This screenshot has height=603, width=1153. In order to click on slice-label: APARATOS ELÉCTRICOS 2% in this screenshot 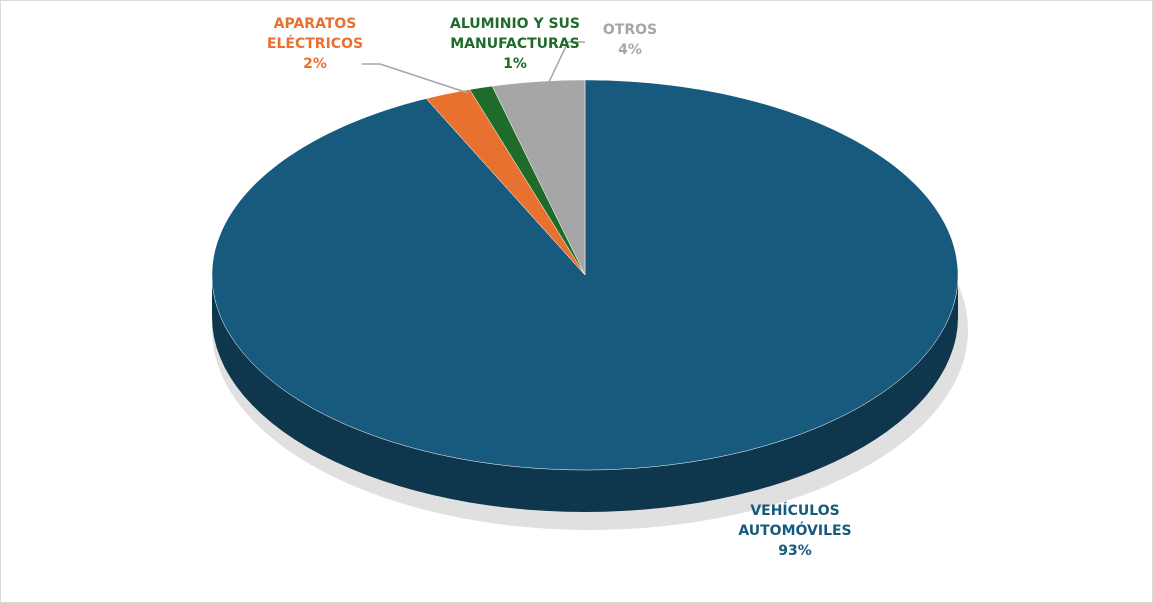, I will do `click(315, 44)`.